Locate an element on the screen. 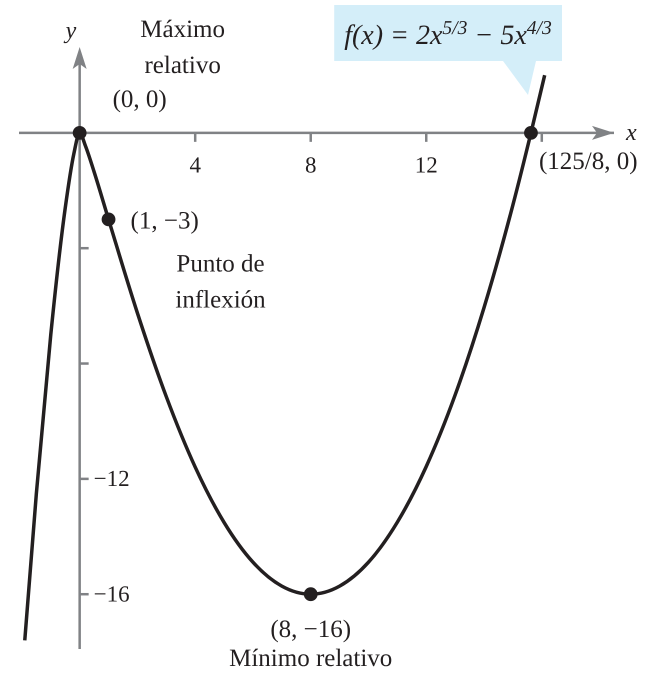 The height and width of the screenshot is (675, 658). x-axis-title: x is located at coordinates (631, 133).